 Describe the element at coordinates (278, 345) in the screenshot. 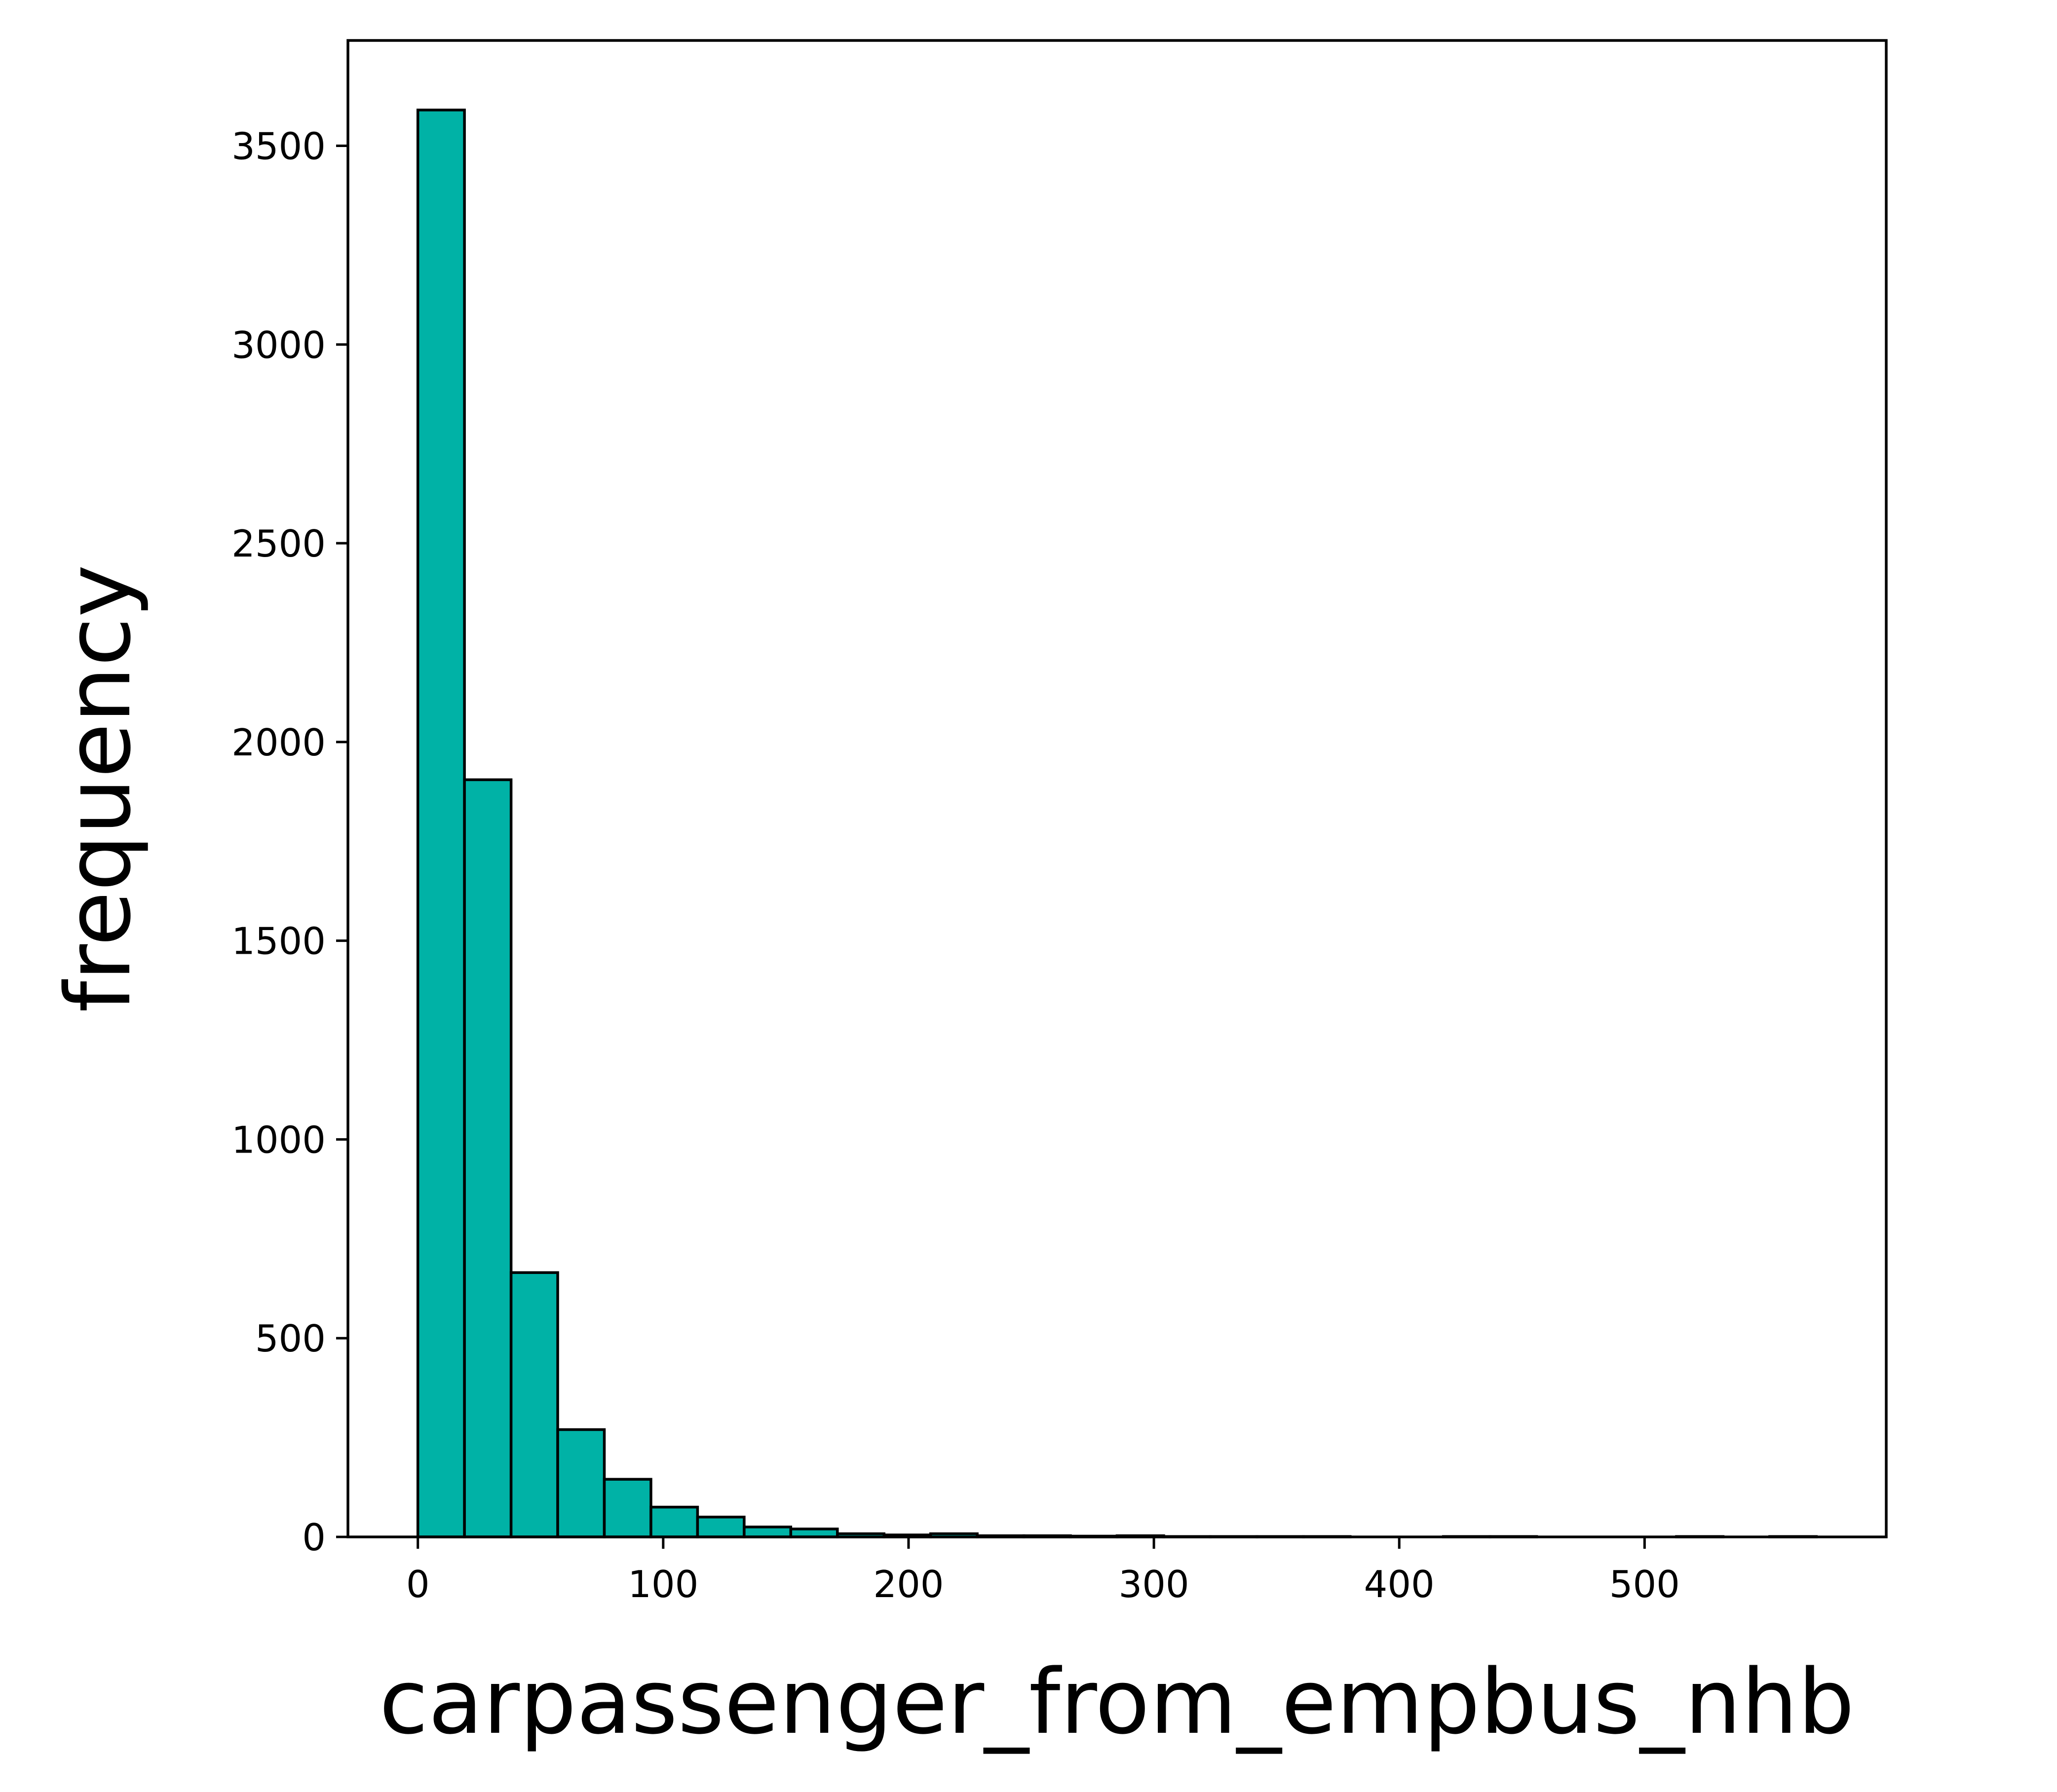

I see `y-tick-label: 3000` at that location.